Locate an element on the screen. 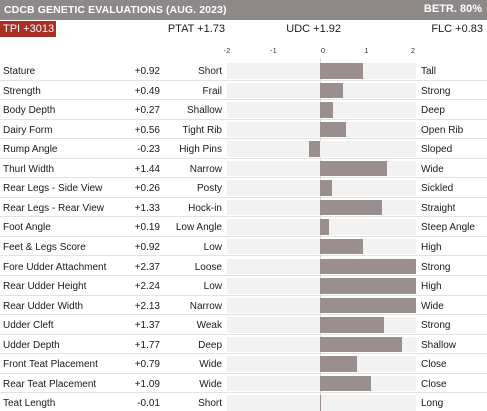 The image size is (487, 411). trait-row: Rear Teat Placement +1.09 Wide Close is located at coordinates (243, 384).